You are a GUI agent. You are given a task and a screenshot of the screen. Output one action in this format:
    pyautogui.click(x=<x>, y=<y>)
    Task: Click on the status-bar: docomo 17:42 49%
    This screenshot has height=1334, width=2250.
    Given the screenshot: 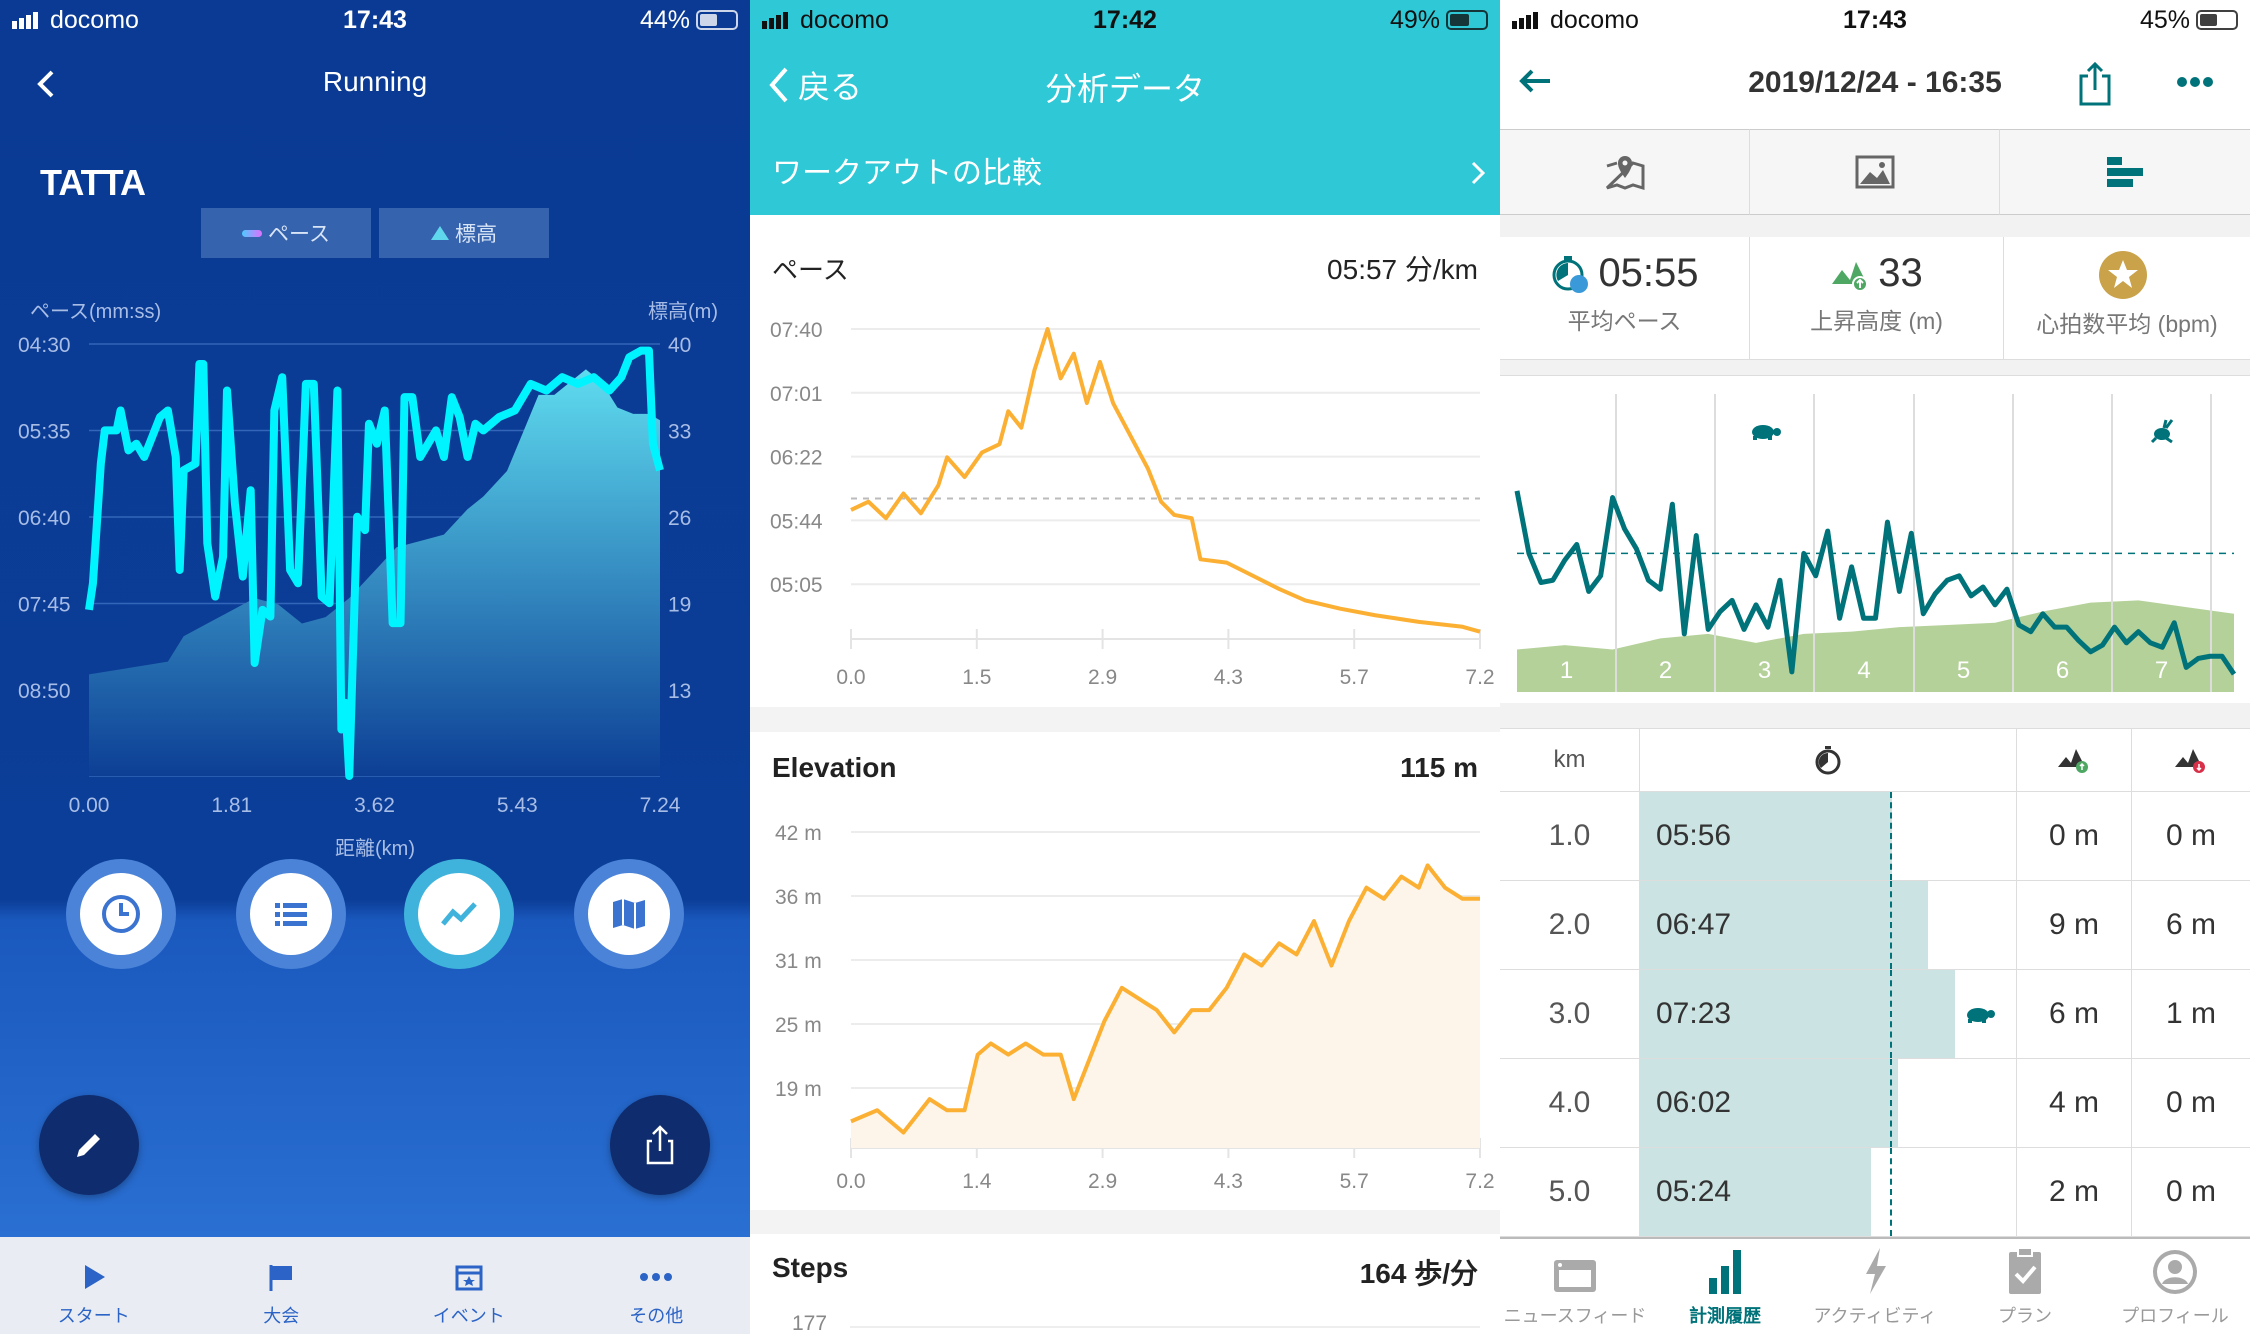 What is the action you would take?
    pyautogui.click(x=1125, y=20)
    